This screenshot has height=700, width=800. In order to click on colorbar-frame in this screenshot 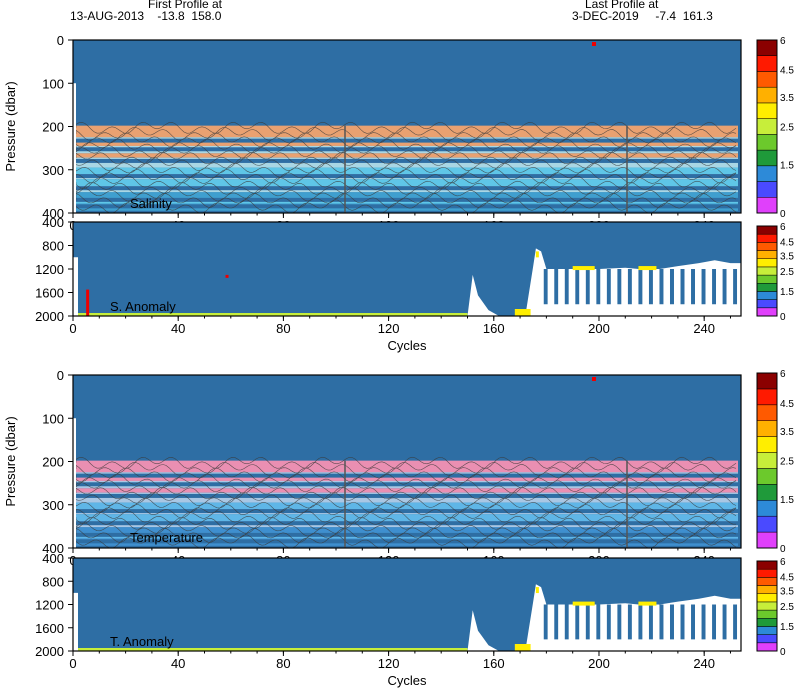, I will do `click(767, 460)`.